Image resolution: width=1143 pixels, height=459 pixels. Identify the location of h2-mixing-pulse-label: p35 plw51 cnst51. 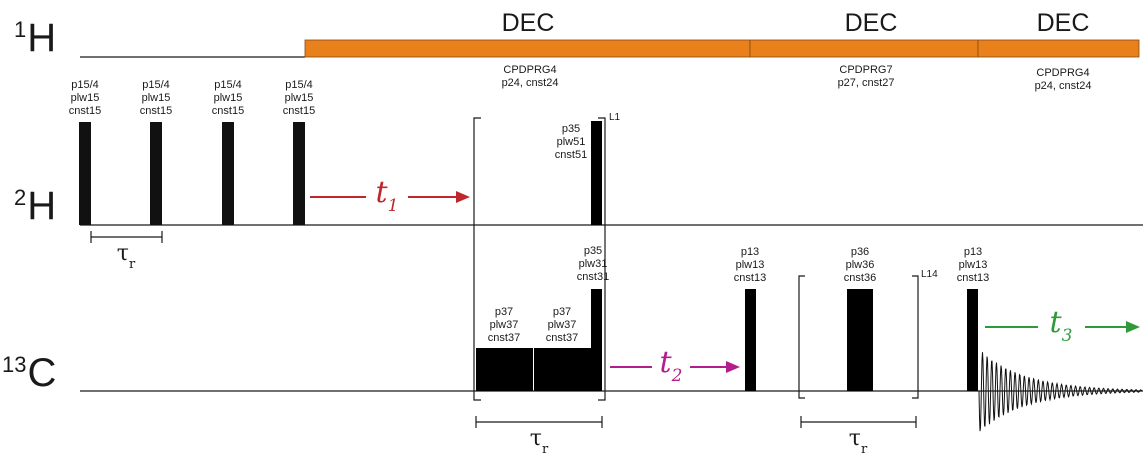
(571, 142).